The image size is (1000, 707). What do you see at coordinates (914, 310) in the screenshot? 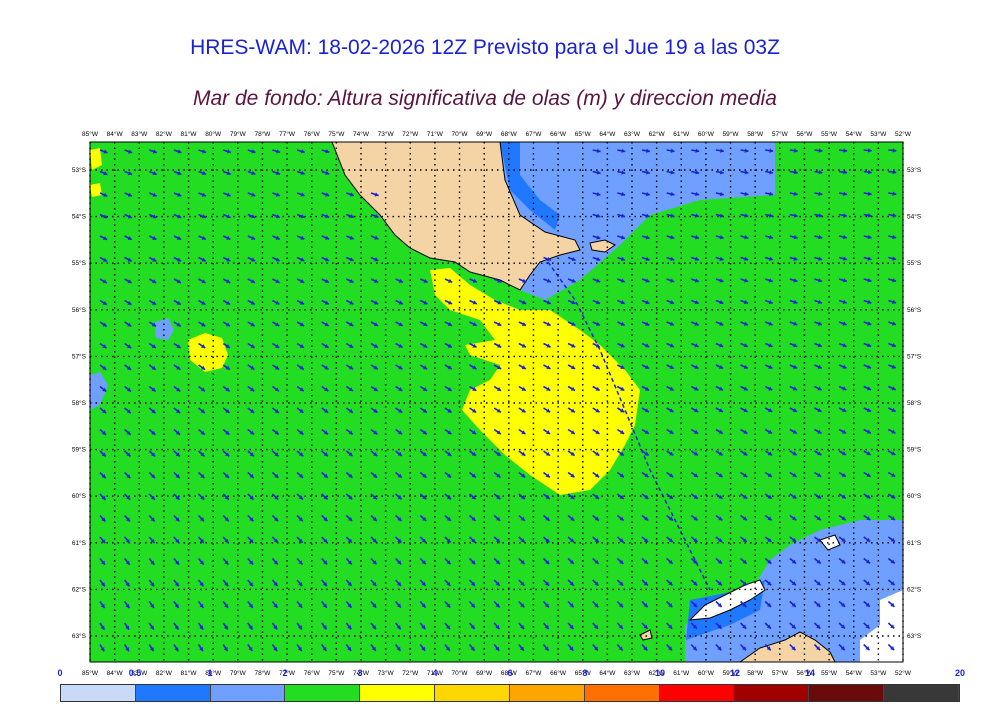
I see `lat-label-right: 56°S` at bounding box center [914, 310].